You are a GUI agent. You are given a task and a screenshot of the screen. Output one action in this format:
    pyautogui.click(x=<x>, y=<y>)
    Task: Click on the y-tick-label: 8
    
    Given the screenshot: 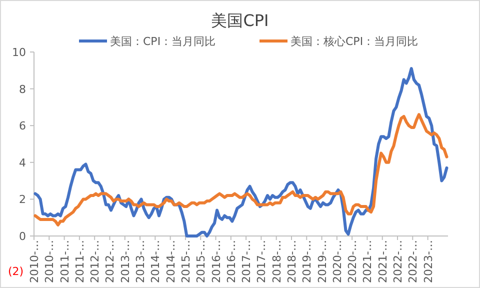 What is the action you would take?
    pyautogui.click(x=22, y=89)
    